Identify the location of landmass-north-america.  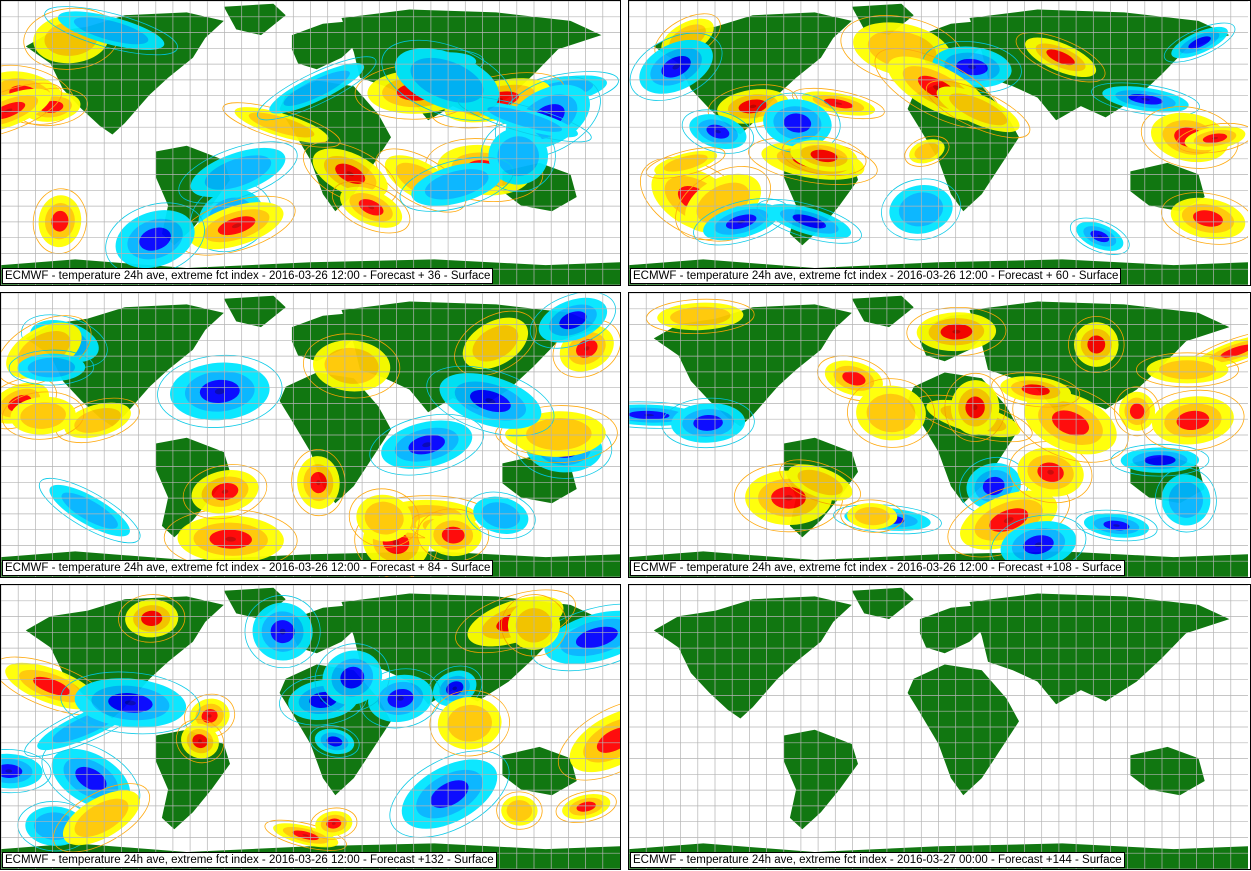
(752, 365).